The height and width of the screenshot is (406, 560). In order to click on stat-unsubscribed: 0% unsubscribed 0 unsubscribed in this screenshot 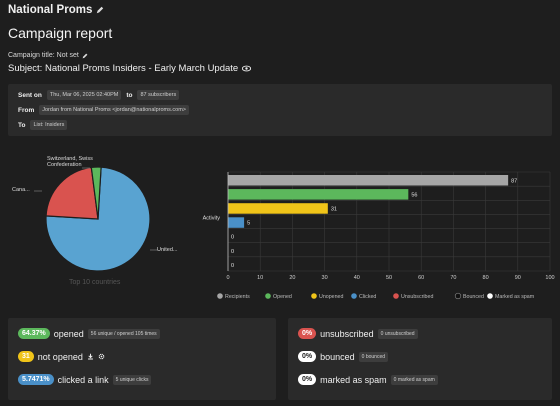, I will do `click(358, 333)`.